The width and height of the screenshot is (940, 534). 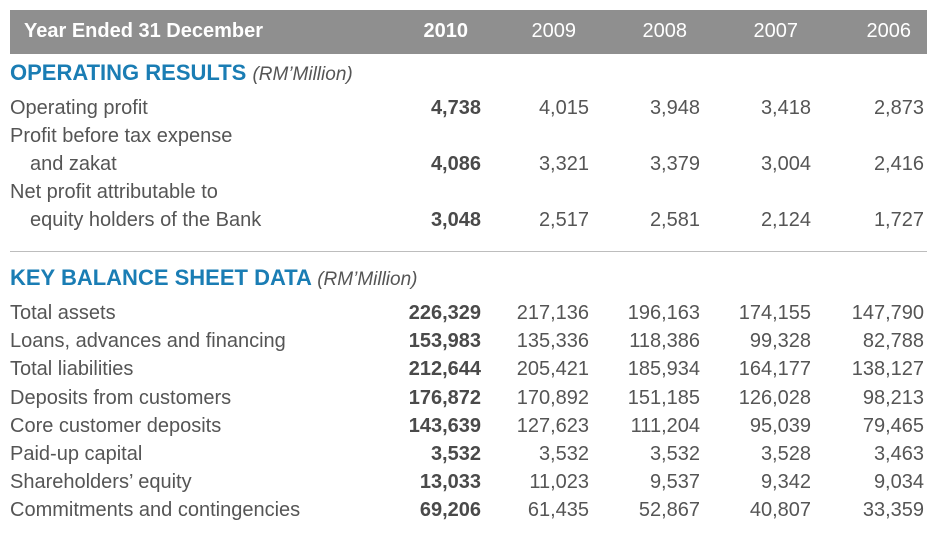 I want to click on row-value-2009: 3,532, so click(x=563, y=454).